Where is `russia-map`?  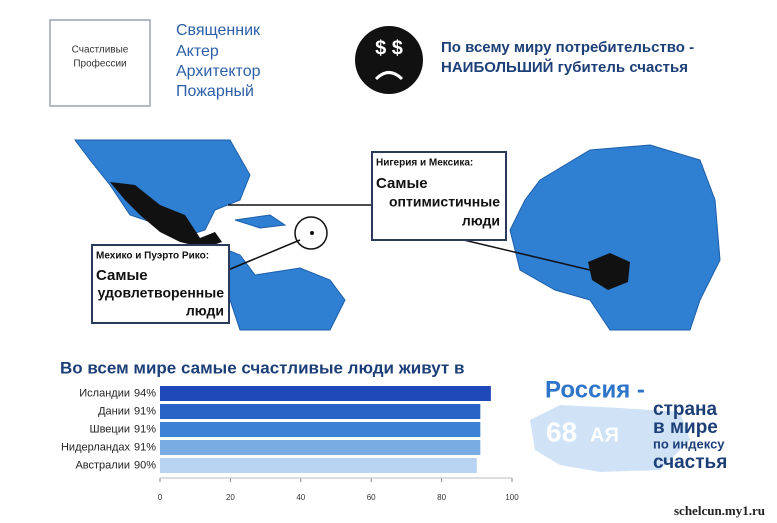 russia-map is located at coordinates (610, 438).